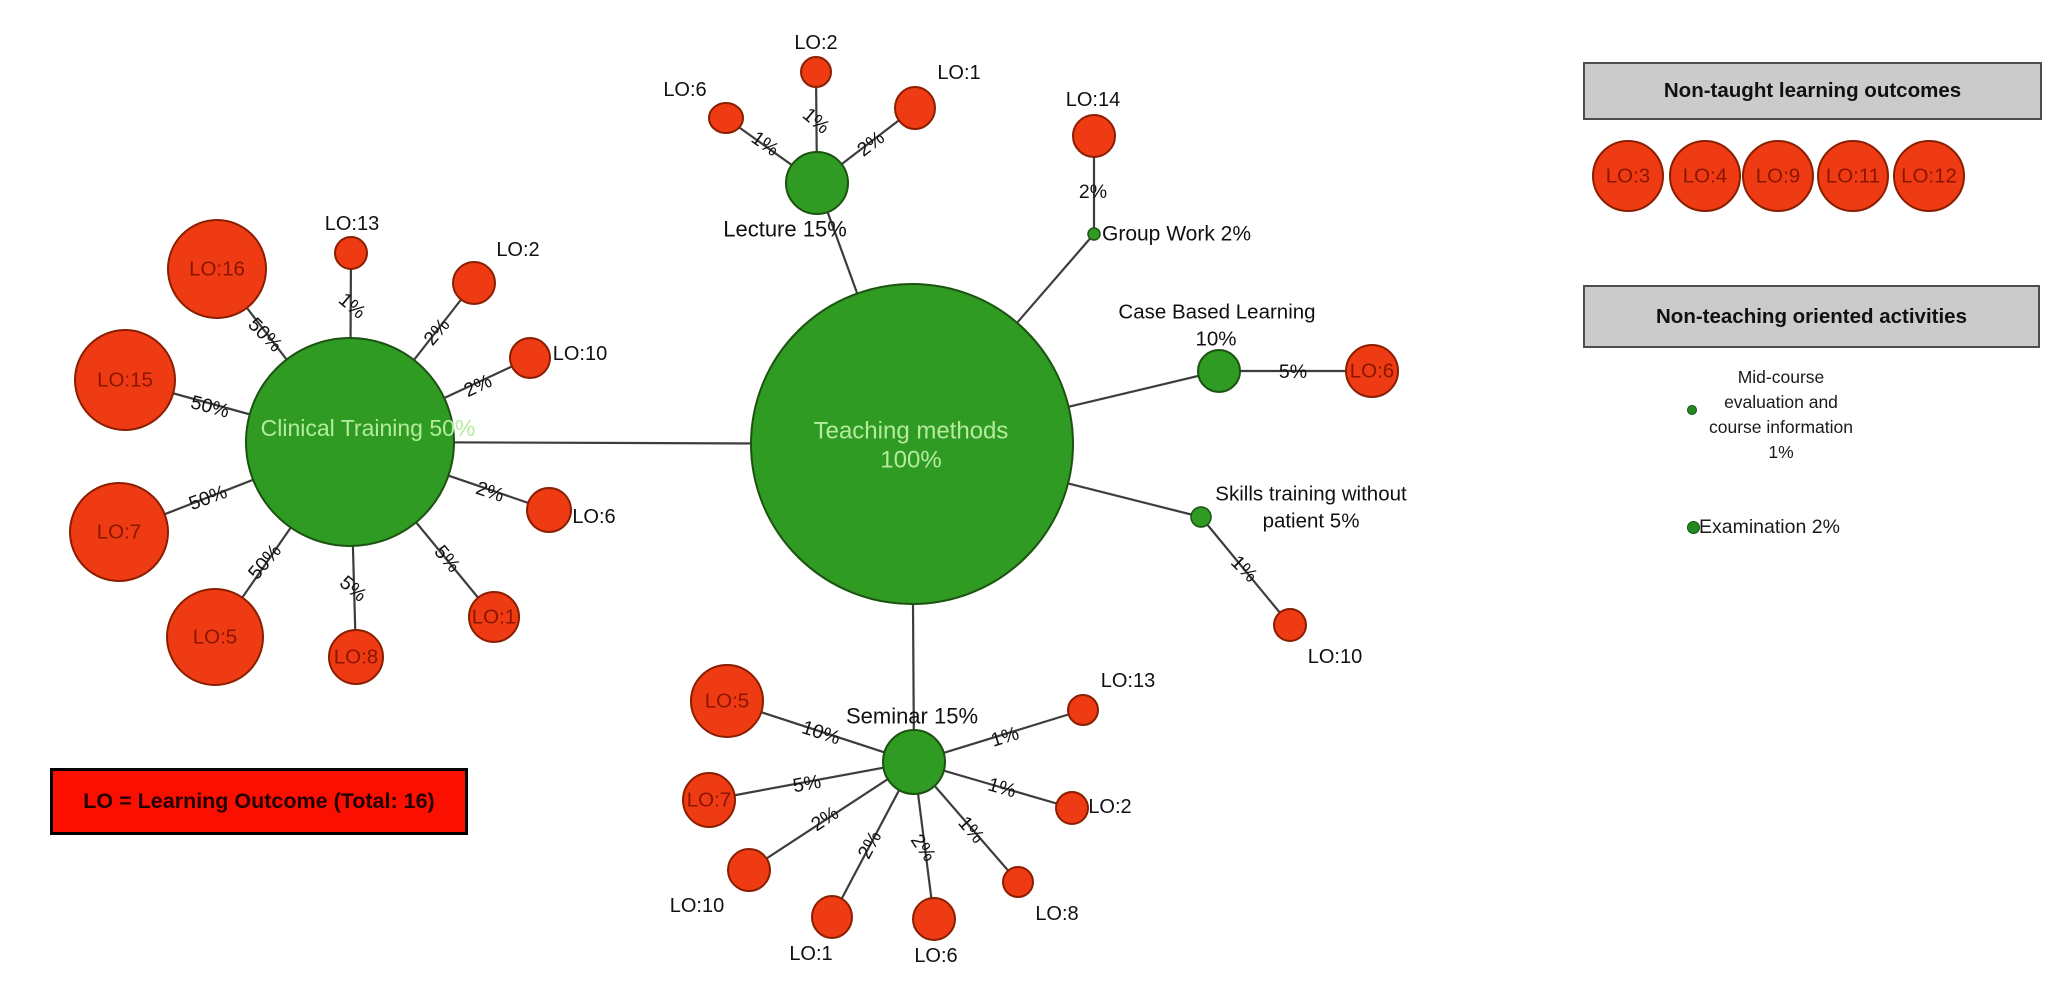 The width and height of the screenshot is (2059, 1001). I want to click on node-lo10c, so click(530, 358).